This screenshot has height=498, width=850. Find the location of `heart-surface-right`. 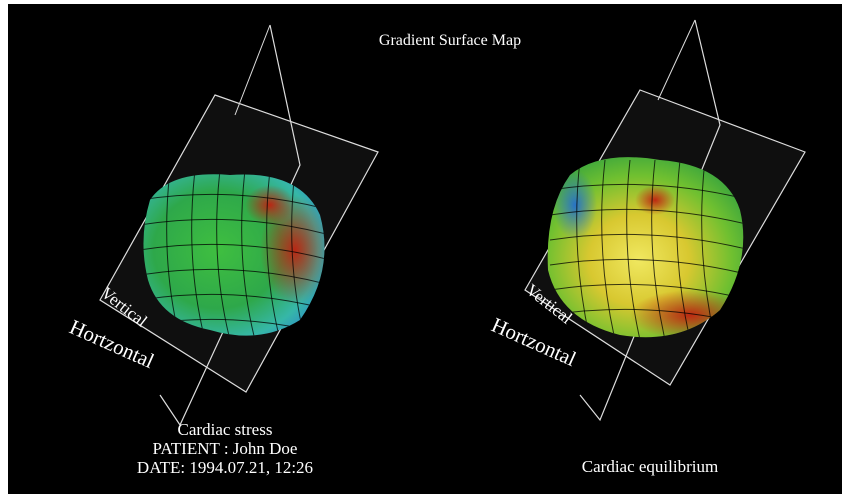

heart-surface-right is located at coordinates (645, 247).